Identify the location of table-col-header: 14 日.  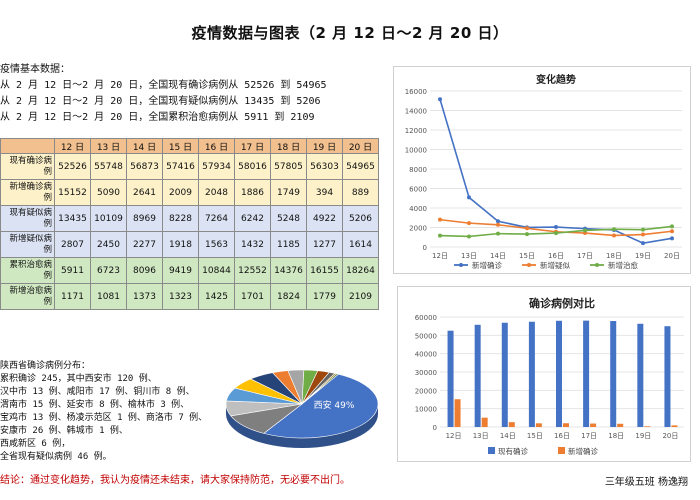
(144, 146).